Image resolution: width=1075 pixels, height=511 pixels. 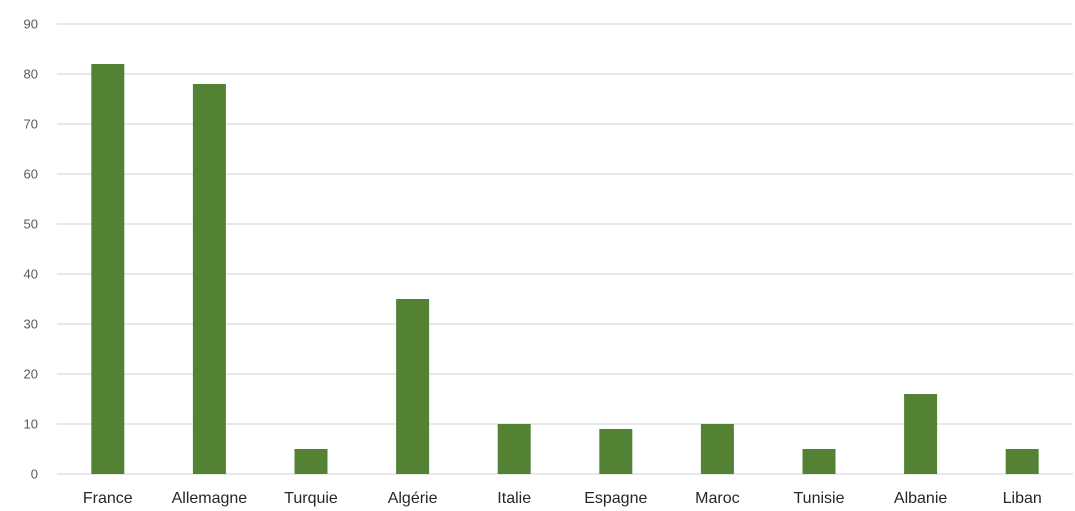 What do you see at coordinates (209, 279) in the screenshot?
I see `bar-allemagne` at bounding box center [209, 279].